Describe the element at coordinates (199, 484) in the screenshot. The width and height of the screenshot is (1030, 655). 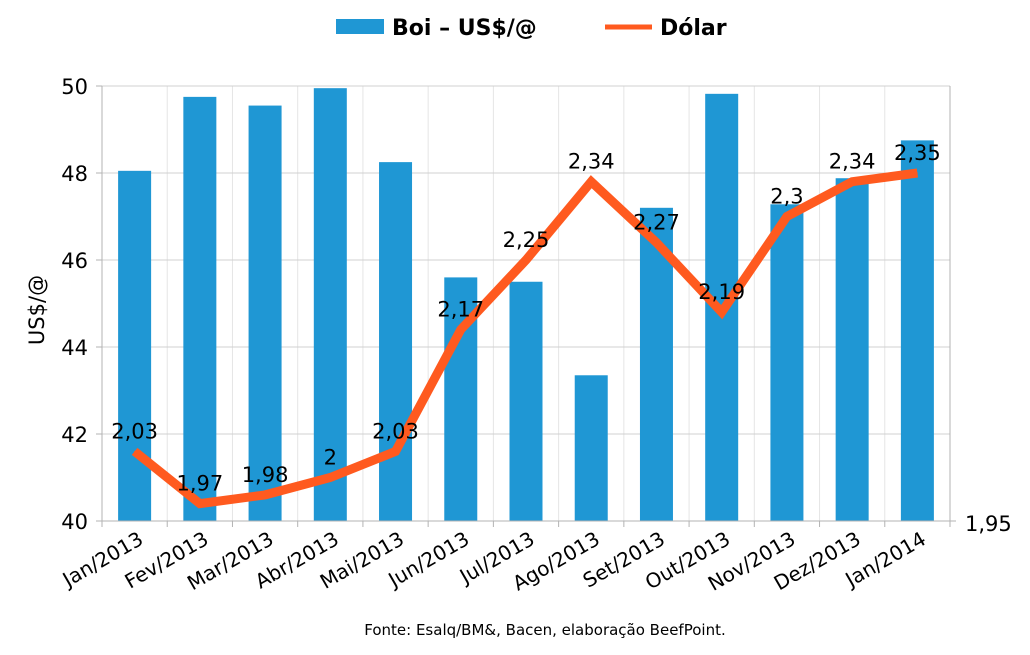
I see `data-label: 1,97` at that location.